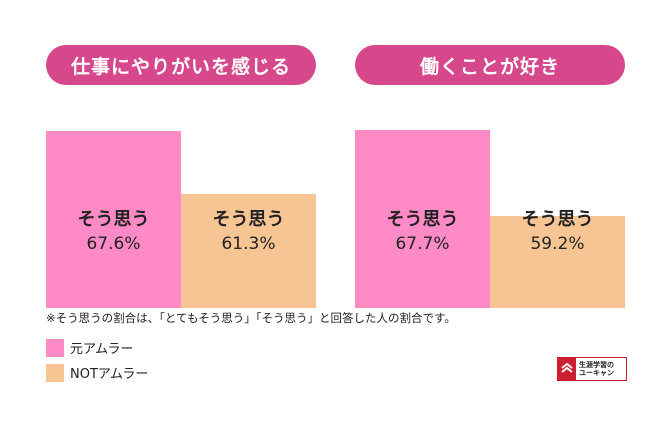 The width and height of the screenshot is (671, 426). I want to click on legend-swatch-not, so click(55, 372).